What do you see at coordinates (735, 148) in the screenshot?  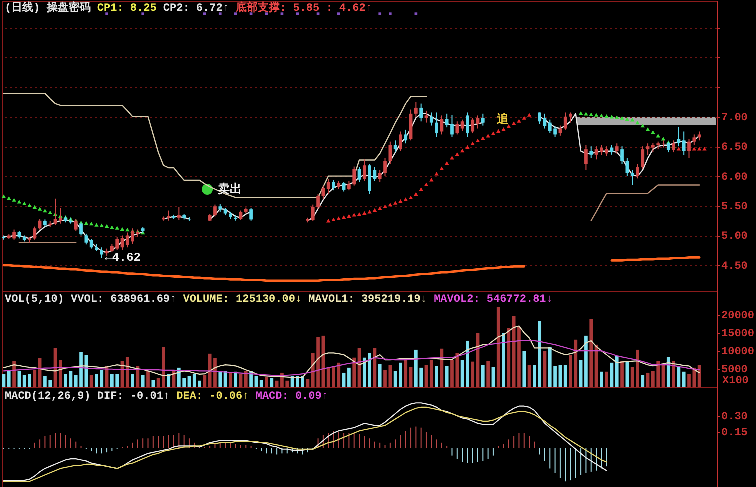 I see `y-tick-label: 6.50` at bounding box center [735, 148].